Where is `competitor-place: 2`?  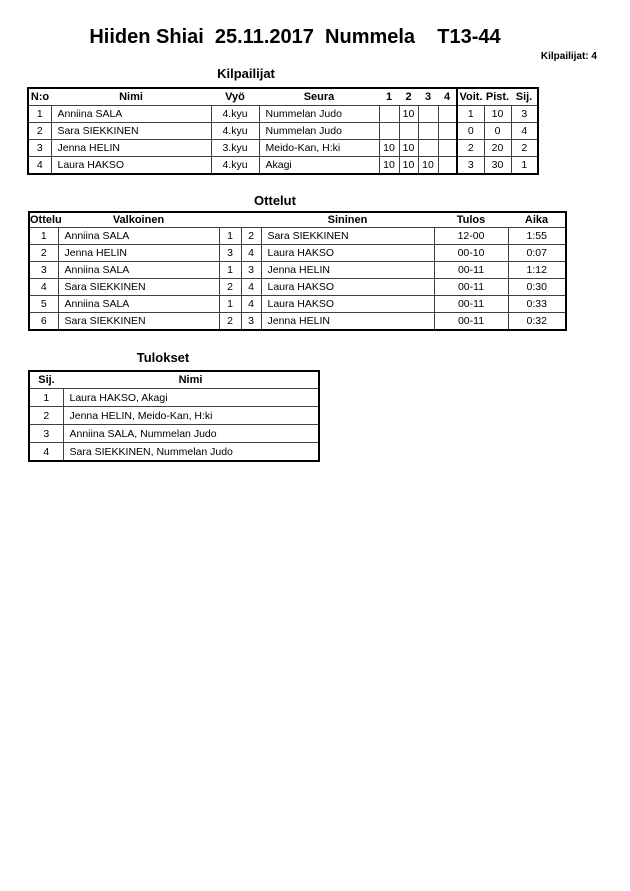 competitor-place: 2 is located at coordinates (524, 148).